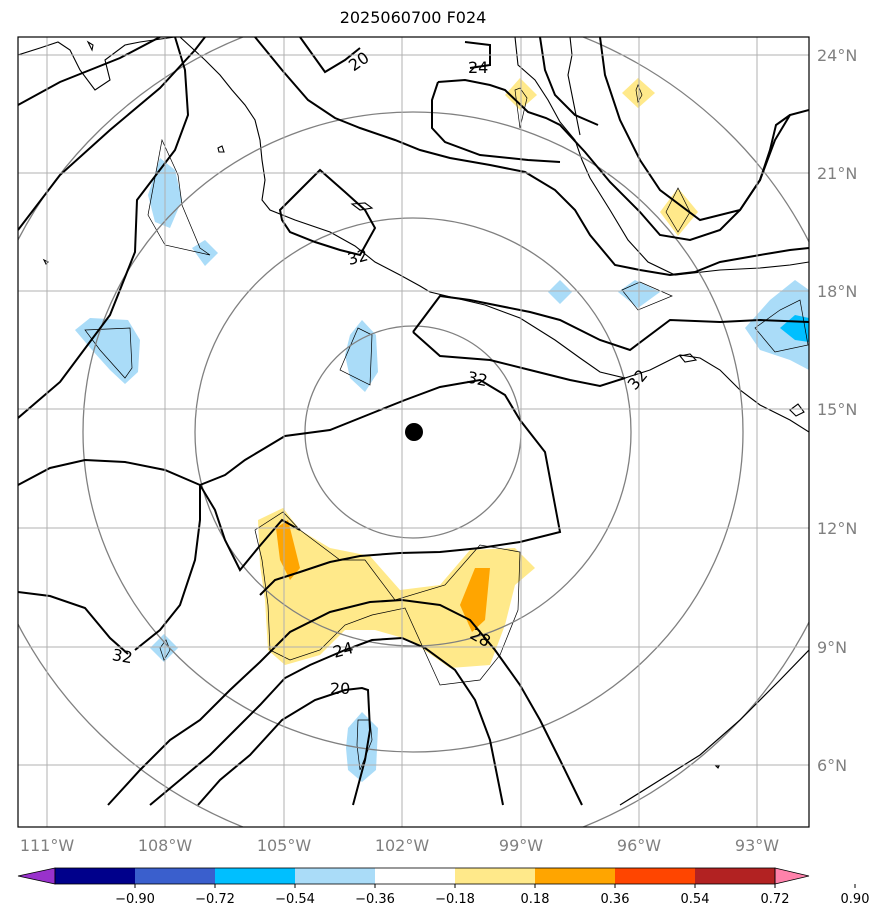 The height and width of the screenshot is (924, 879). What do you see at coordinates (639, 845) in the screenshot?
I see `lon-tick-label: 96°W` at bounding box center [639, 845].